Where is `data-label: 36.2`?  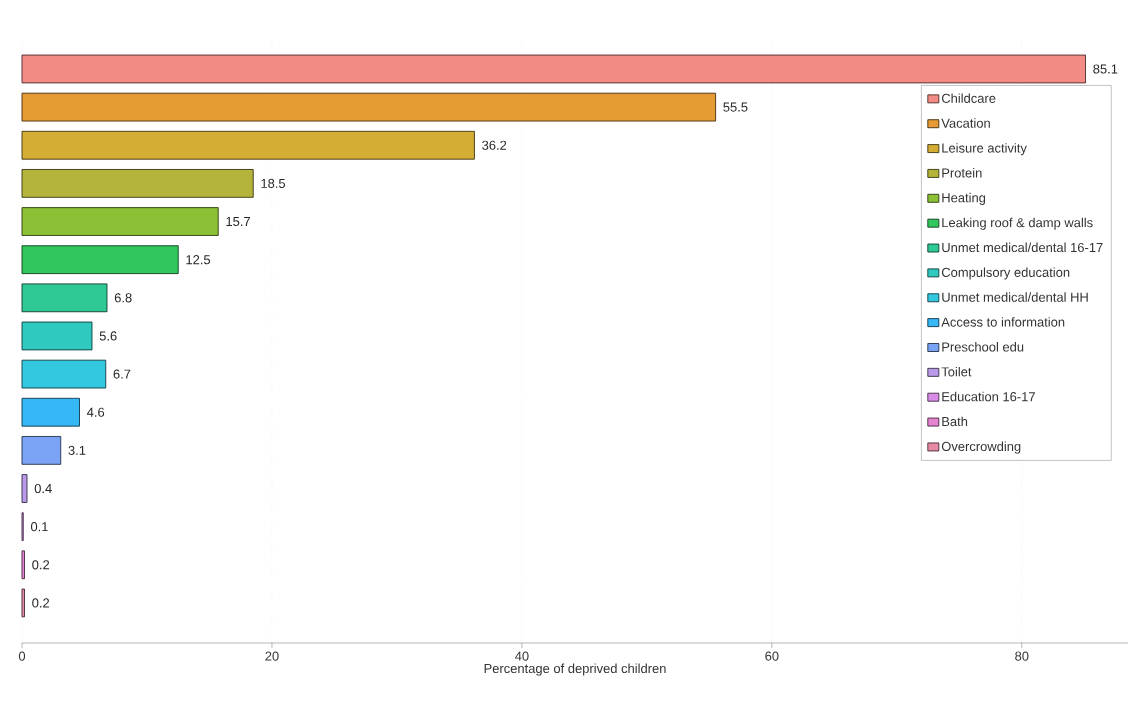 data-label: 36.2 is located at coordinates (494, 145).